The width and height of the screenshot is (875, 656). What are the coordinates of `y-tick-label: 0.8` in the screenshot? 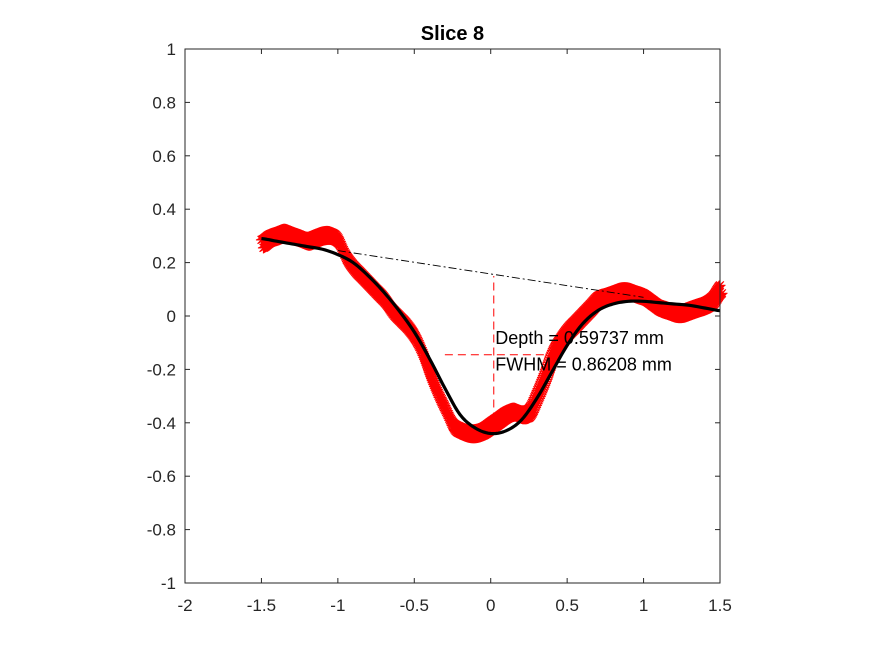 It's located at (164, 102).